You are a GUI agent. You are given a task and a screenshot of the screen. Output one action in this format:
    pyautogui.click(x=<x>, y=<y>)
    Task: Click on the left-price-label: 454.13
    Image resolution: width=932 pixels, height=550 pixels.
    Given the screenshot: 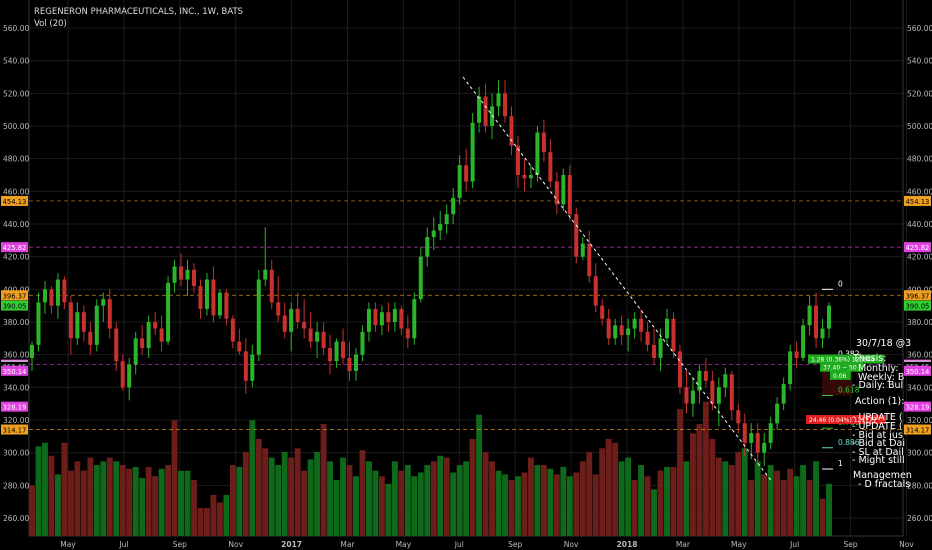 What is the action you would take?
    pyautogui.click(x=15, y=202)
    